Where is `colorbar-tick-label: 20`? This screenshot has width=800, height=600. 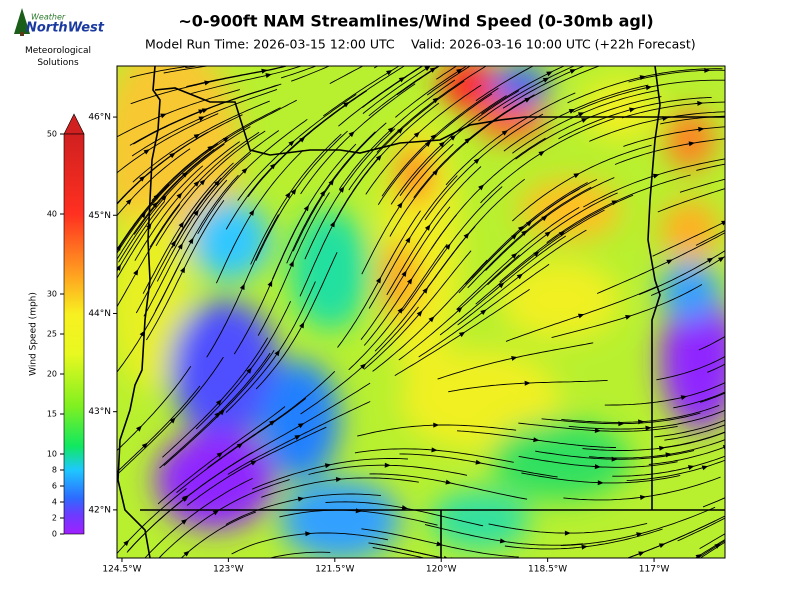 colorbar-tick-label: 20 is located at coordinates (52, 374).